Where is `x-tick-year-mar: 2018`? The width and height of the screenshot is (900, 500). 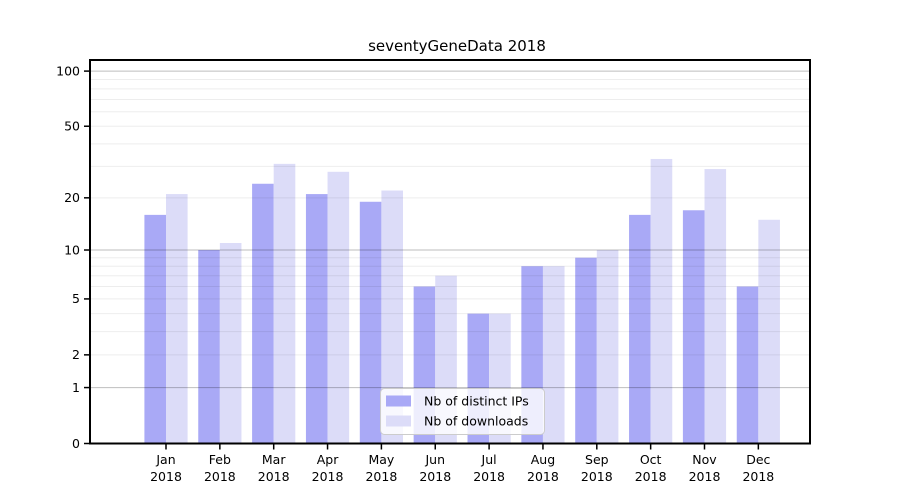
x-tick-year-mar: 2018 is located at coordinates (274, 476).